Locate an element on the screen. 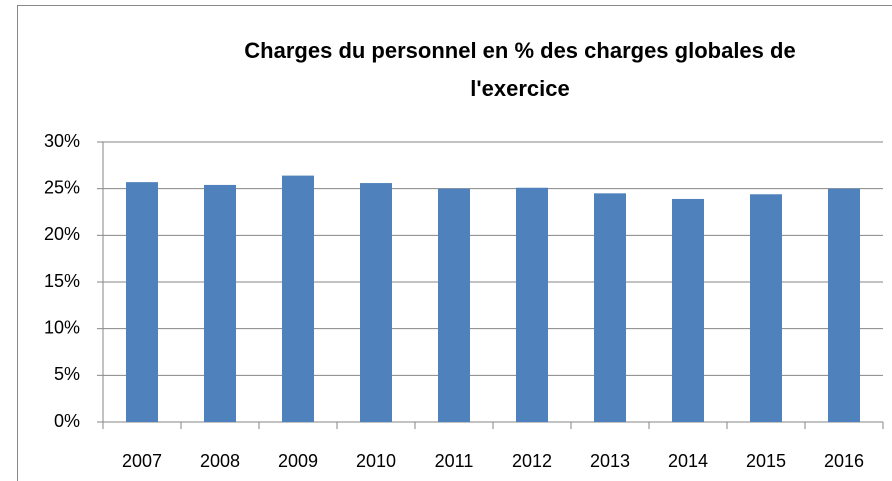  y-tick-label: 20% is located at coordinates (62, 234).